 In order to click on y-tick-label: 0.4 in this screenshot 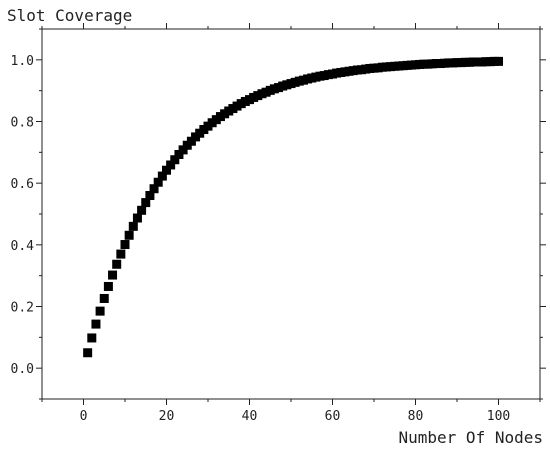, I will do `click(23, 246)`.